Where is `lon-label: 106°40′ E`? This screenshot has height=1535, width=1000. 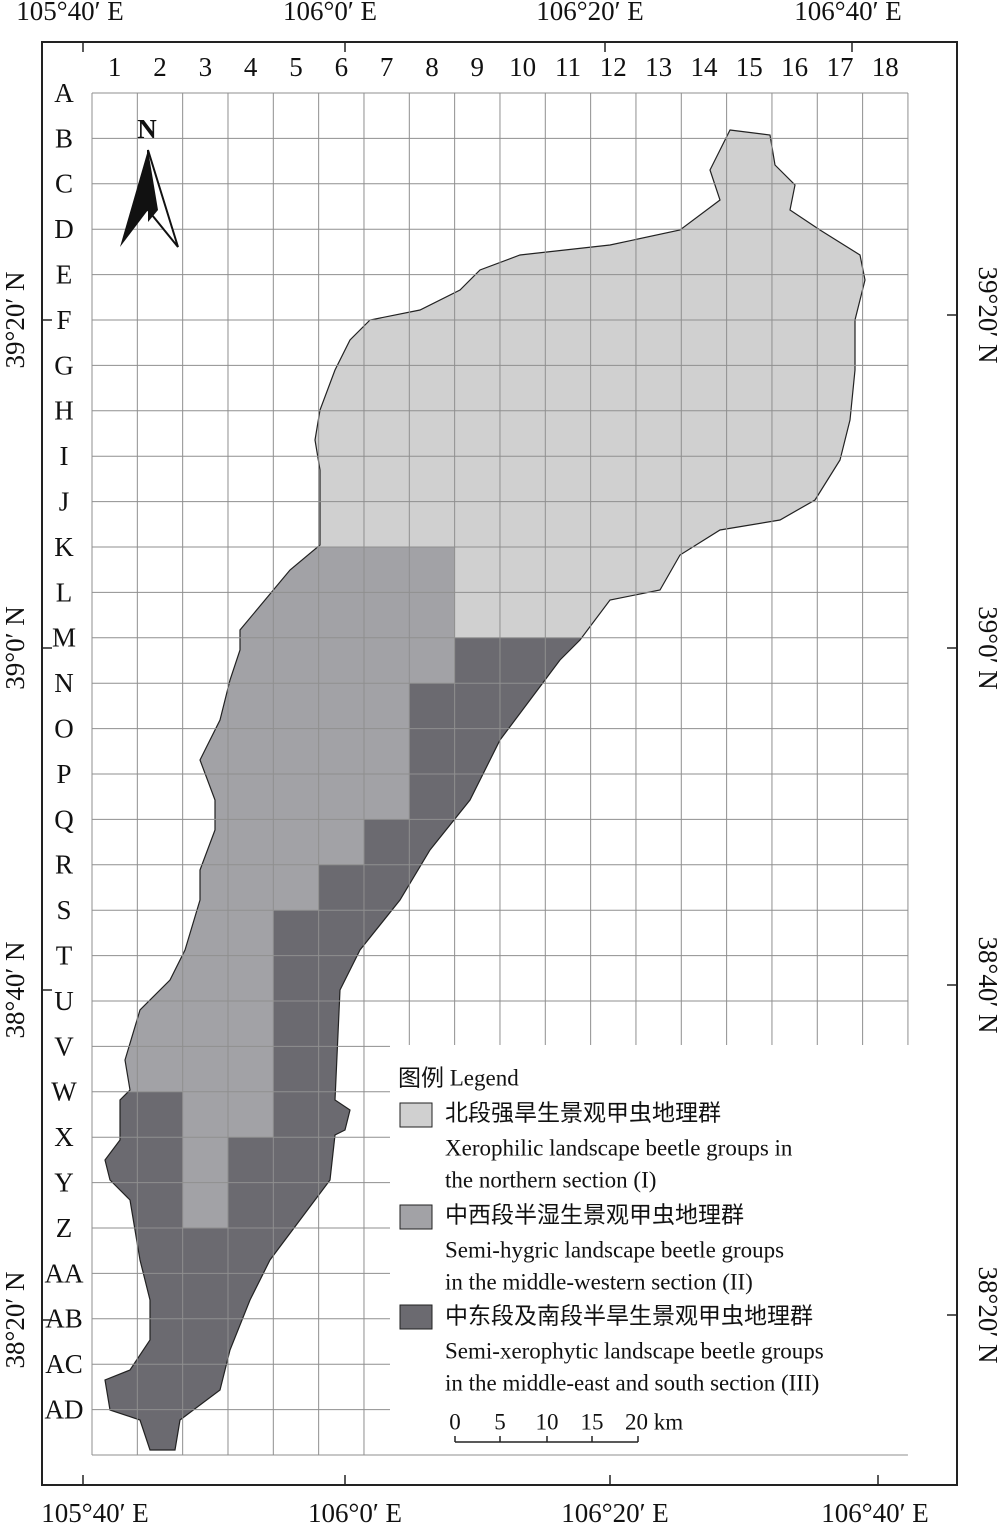
lon-label: 106°40′ E is located at coordinates (874, 1513).